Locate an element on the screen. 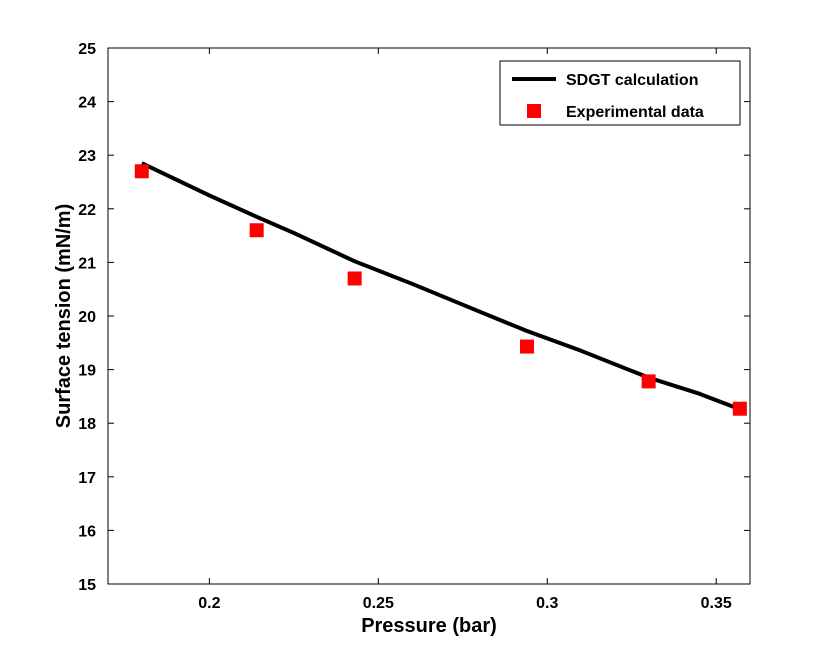 This screenshot has height=656, width=830. y-axis-title: Surface tension (mN/m) is located at coordinates (64, 316).